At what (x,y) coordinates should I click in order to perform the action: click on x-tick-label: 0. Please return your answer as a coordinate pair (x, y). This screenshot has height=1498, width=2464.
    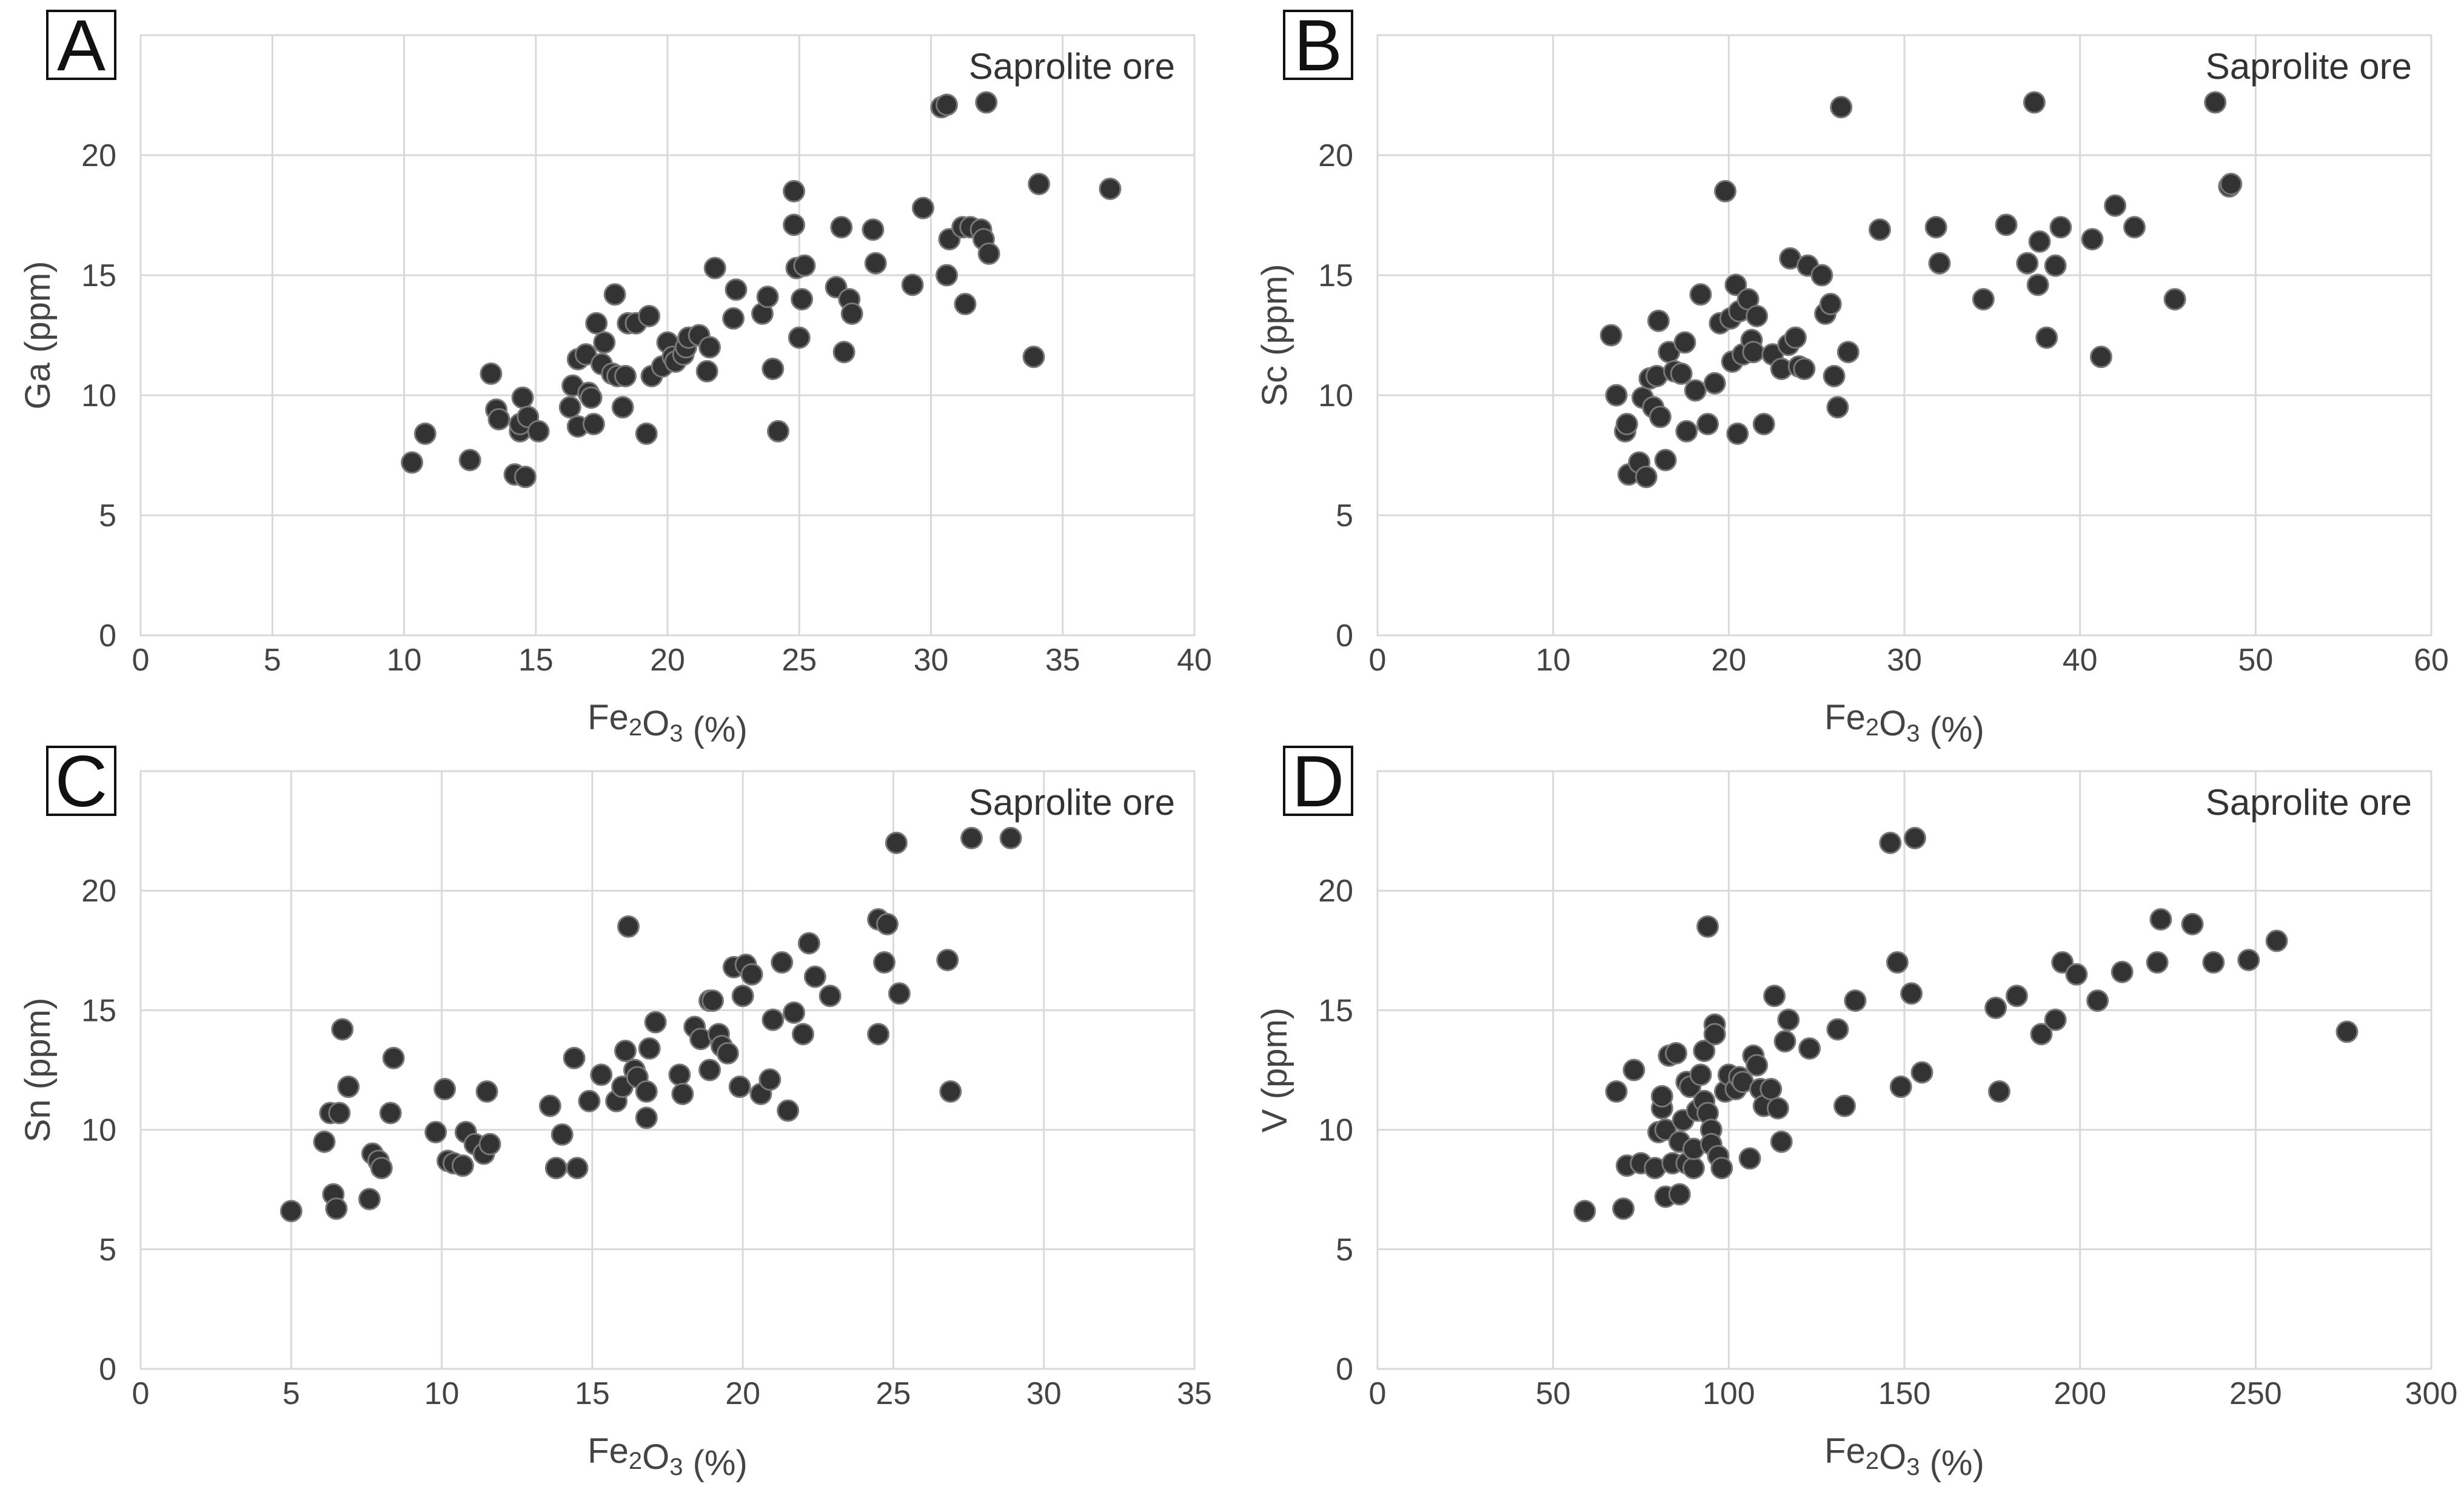
    Looking at the image, I should click on (1378, 1394).